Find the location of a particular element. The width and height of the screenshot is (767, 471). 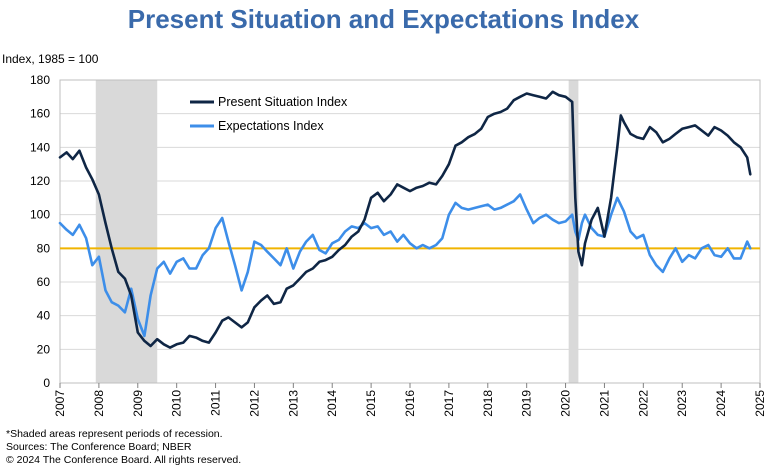

y-tick-label: 0 is located at coordinates (46, 383).